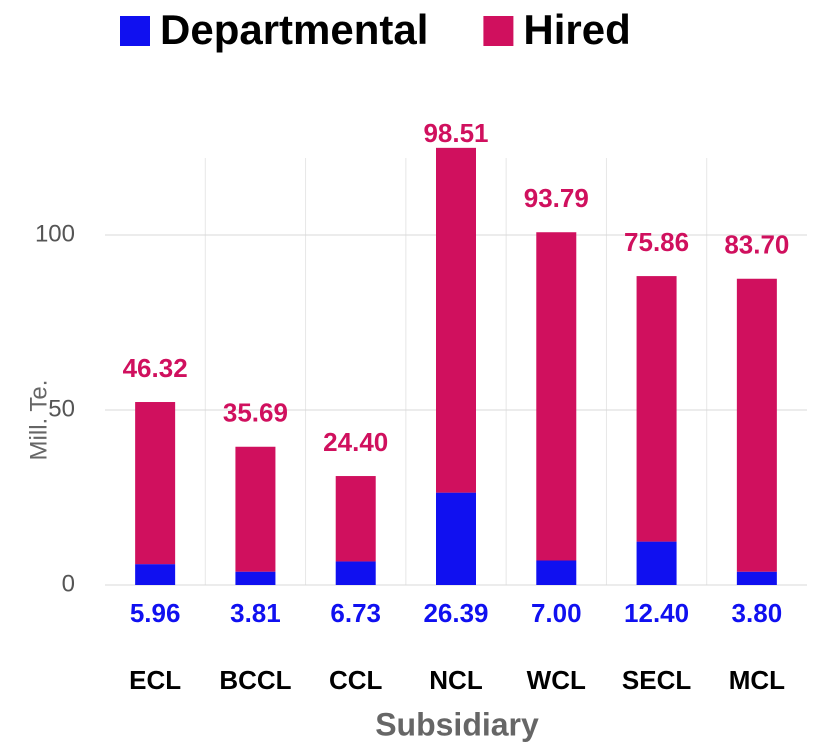  I want to click on data-label: 7.00, so click(556, 613).